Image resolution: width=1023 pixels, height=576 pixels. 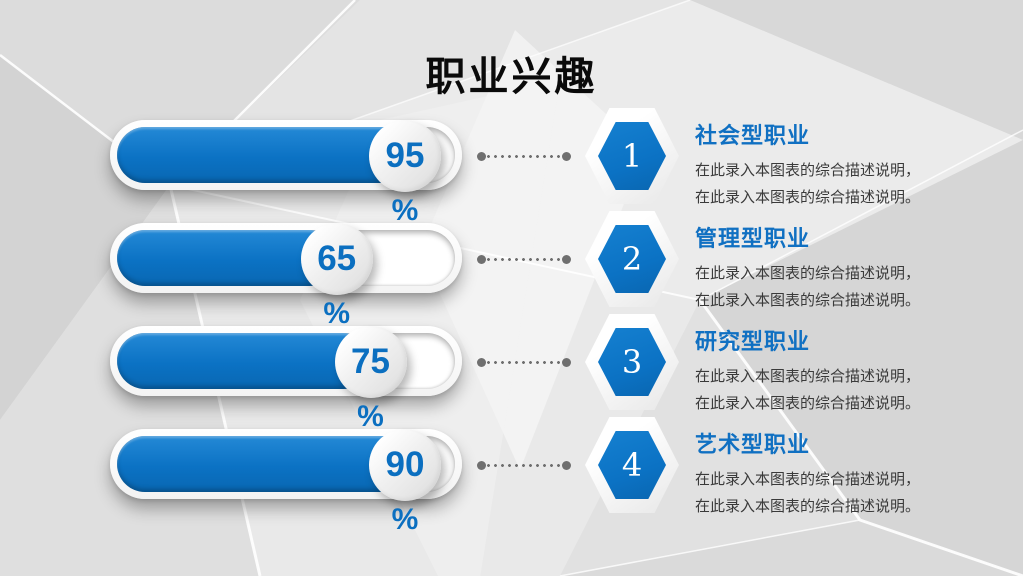 I want to click on progress-bar-track: 95 %, so click(x=286, y=173).